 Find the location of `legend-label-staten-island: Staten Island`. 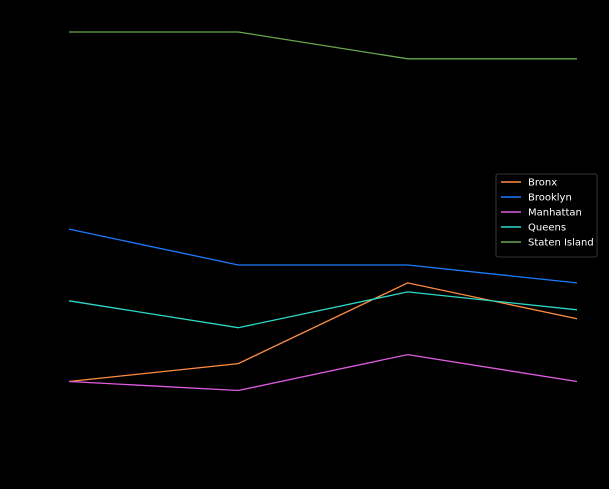

legend-label-staten-island: Staten Island is located at coordinates (561, 243).